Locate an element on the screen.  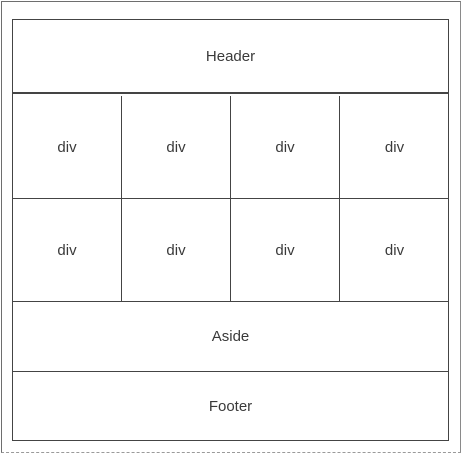
grid-cell-5: div is located at coordinates (67, 250).